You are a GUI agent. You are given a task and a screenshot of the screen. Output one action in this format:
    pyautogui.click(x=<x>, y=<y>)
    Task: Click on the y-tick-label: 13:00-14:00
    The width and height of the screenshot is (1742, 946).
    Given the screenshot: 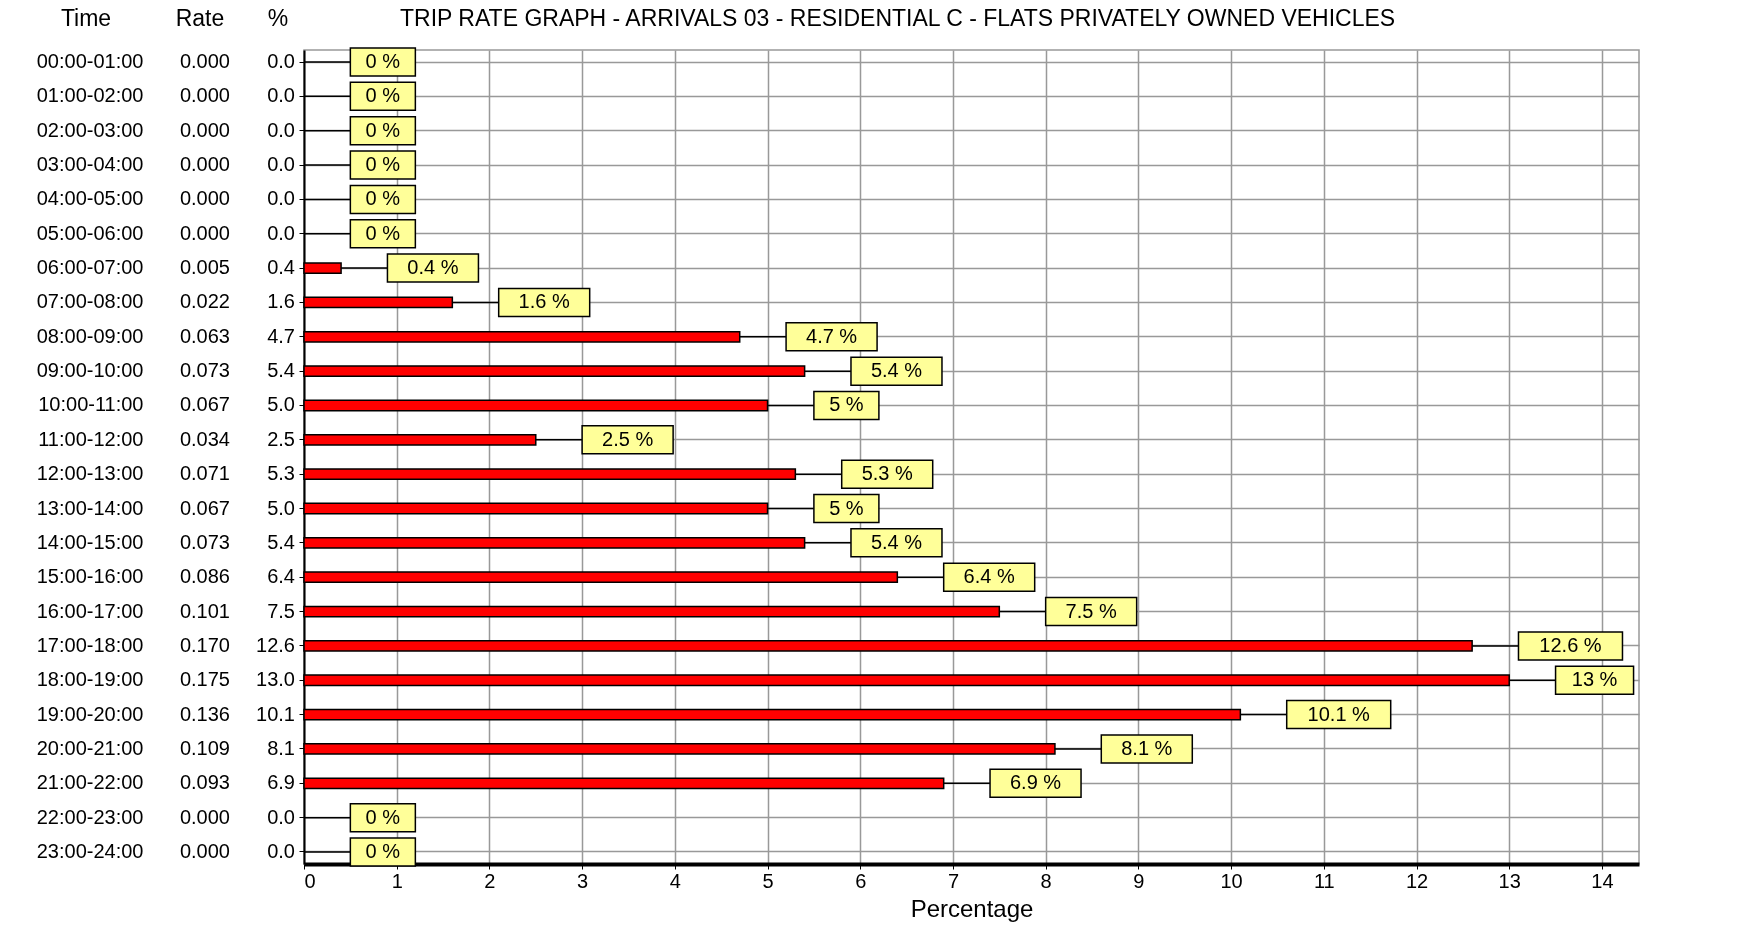 What is the action you would take?
    pyautogui.click(x=90, y=507)
    